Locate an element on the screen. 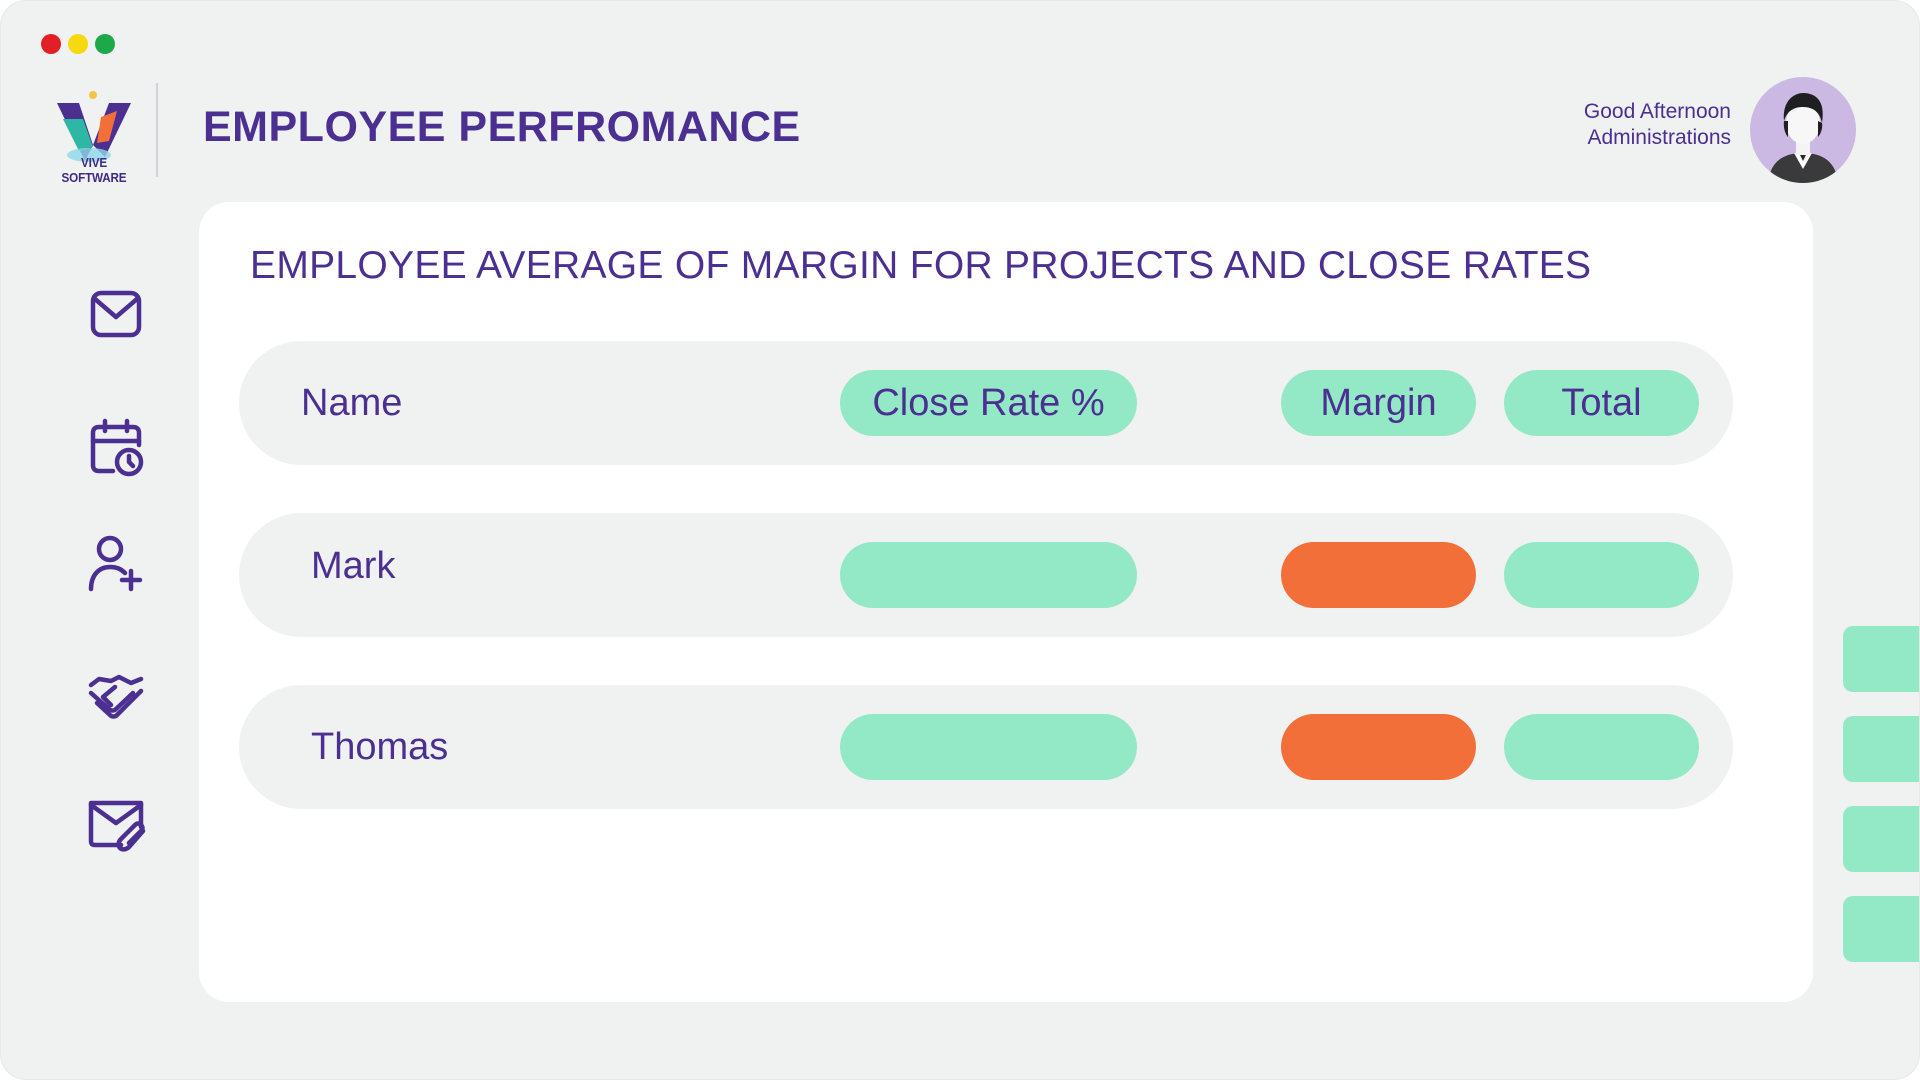 Image resolution: width=1920 pixels, height=1080 pixels. vive-logo is located at coordinates (94, 126).